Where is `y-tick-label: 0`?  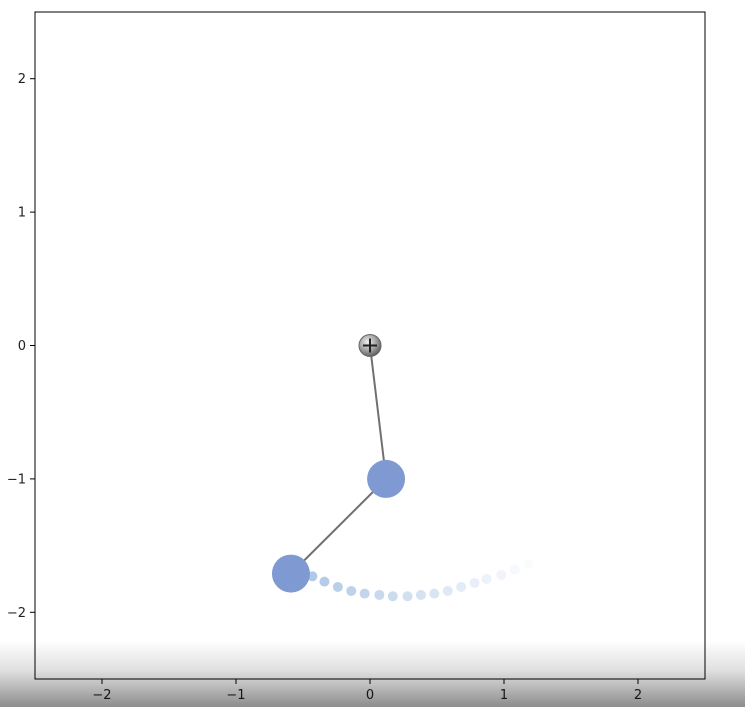
y-tick-label: 0 is located at coordinates (22, 346).